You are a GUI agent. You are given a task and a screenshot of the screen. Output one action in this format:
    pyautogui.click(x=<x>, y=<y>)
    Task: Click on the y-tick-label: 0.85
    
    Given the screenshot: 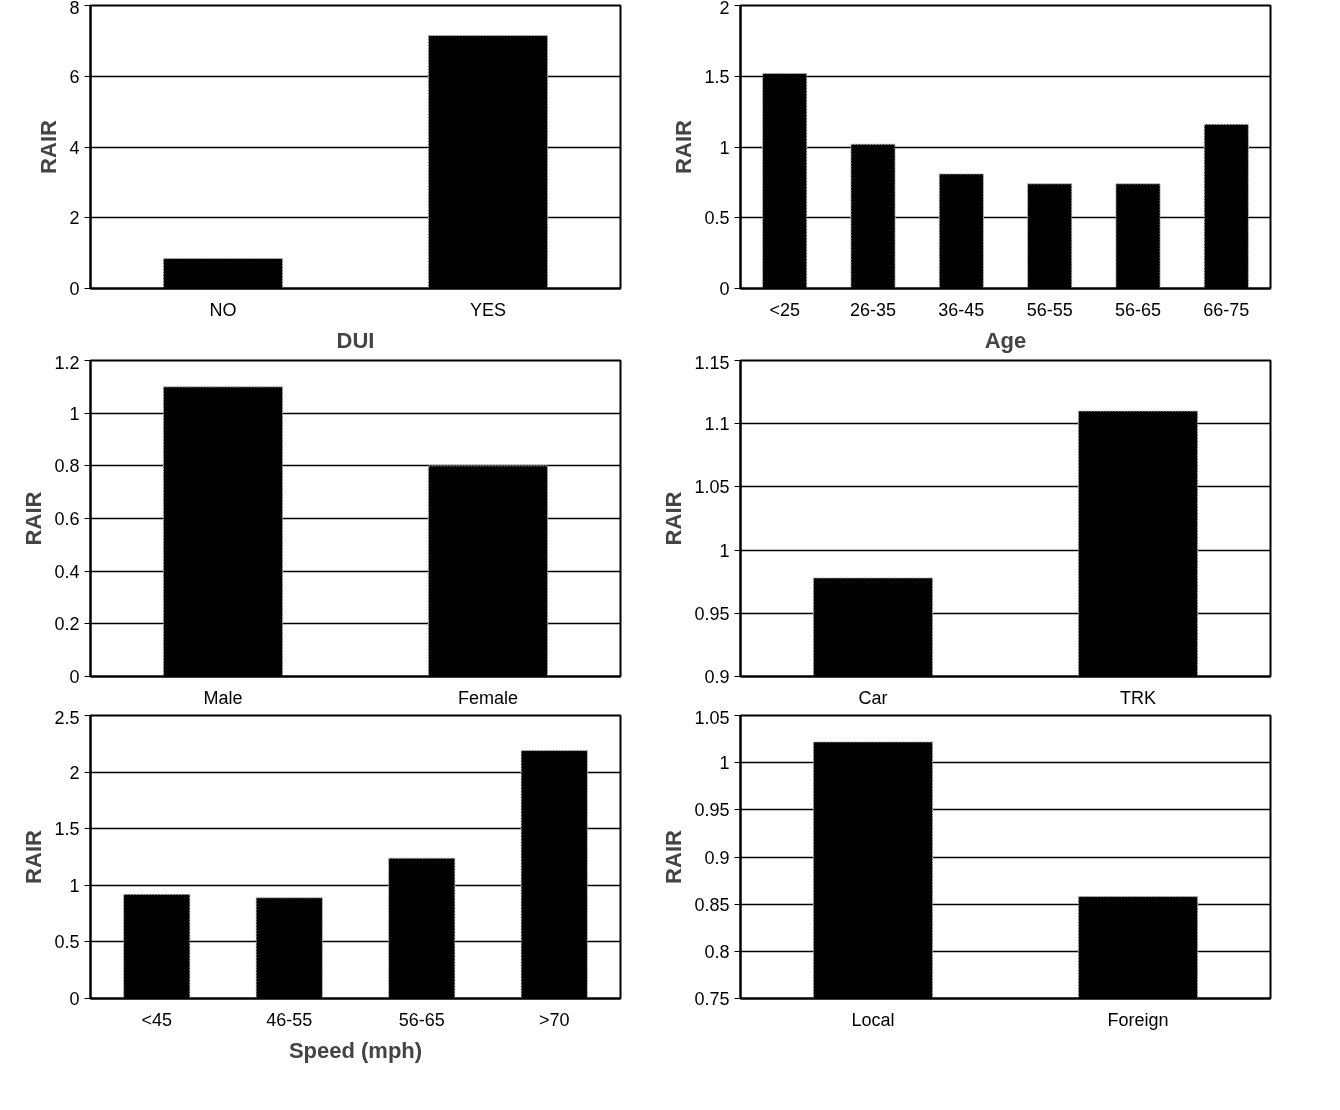 What is the action you would take?
    pyautogui.click(x=712, y=904)
    